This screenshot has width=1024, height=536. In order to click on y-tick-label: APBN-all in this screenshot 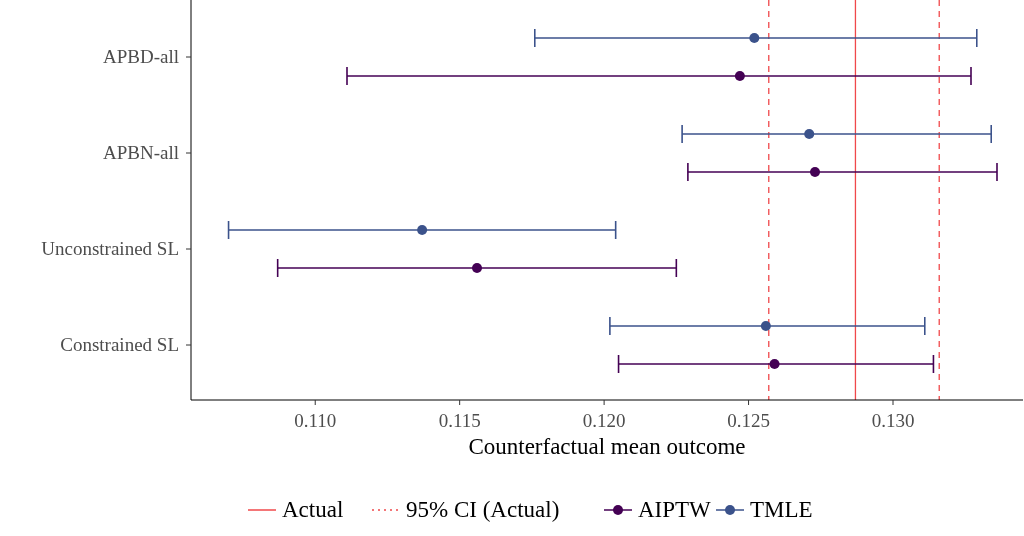, I will do `click(141, 152)`.